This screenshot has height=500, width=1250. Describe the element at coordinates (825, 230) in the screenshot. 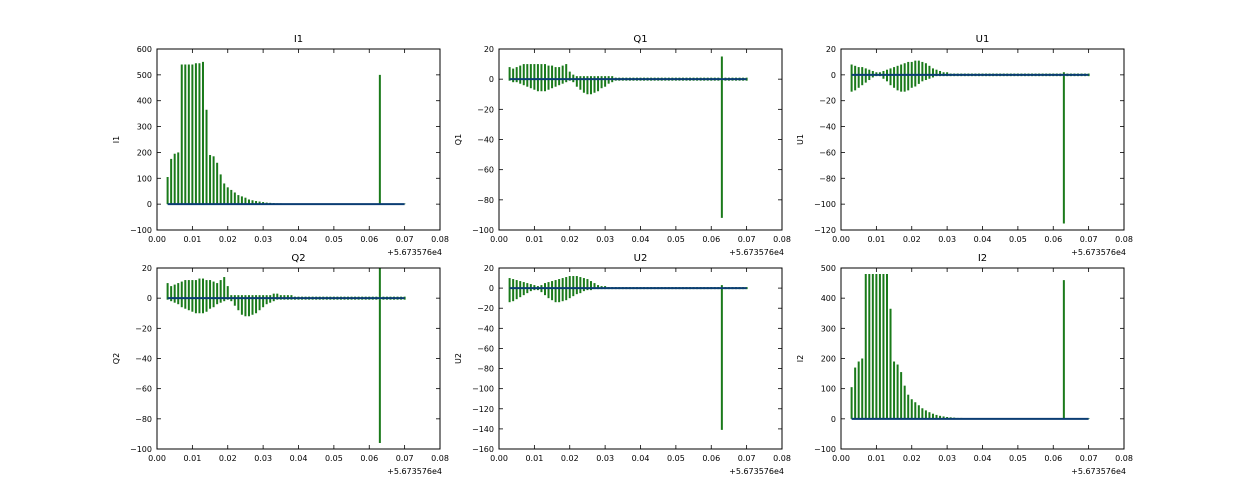

I see `y-tick-label: −120` at that location.